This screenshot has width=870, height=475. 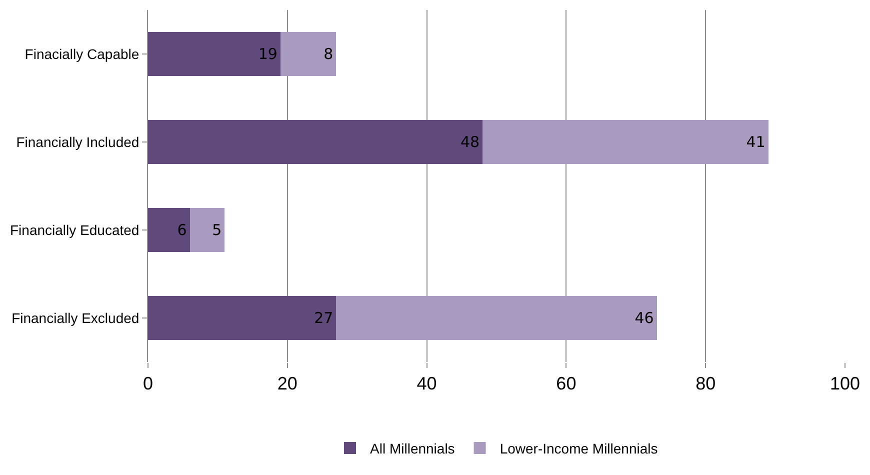 I want to click on data-label: 19, so click(x=268, y=54).